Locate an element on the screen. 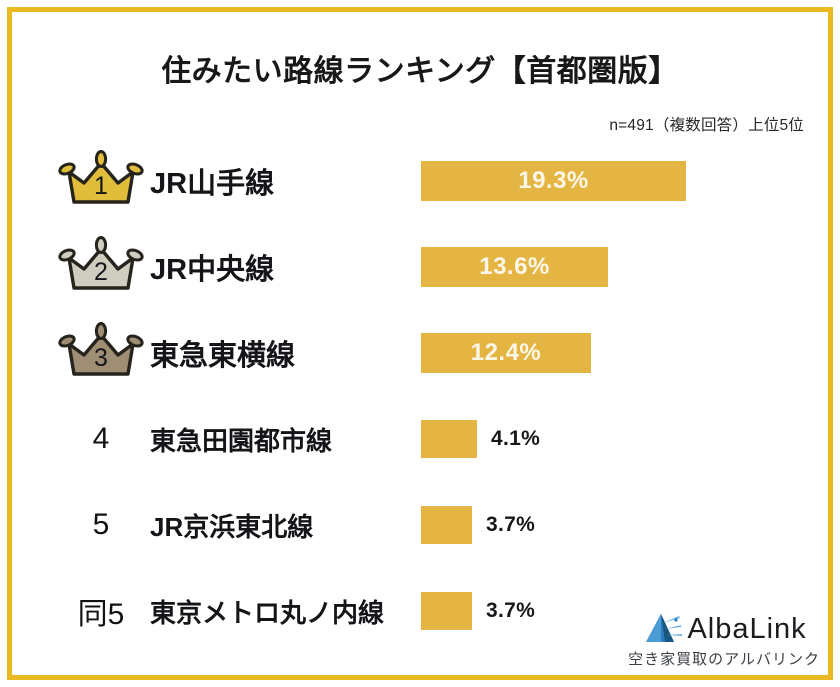 The height and width of the screenshot is (687, 840). value-bar: 19.3% is located at coordinates (553, 181).